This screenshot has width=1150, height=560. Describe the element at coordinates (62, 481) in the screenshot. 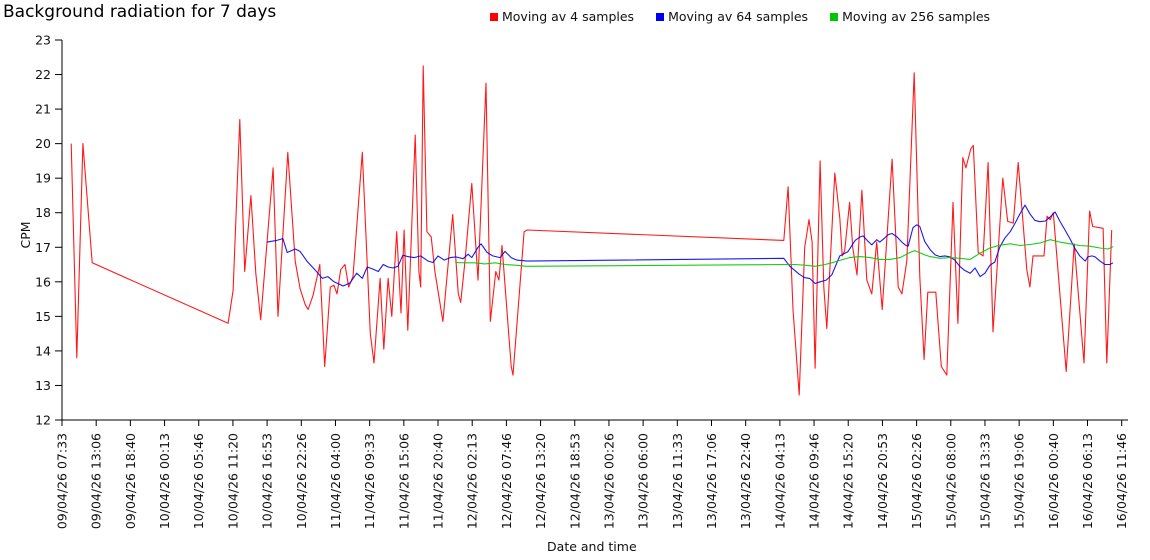

I see `x-tick-label: 09/04/26 07:33` at that location.